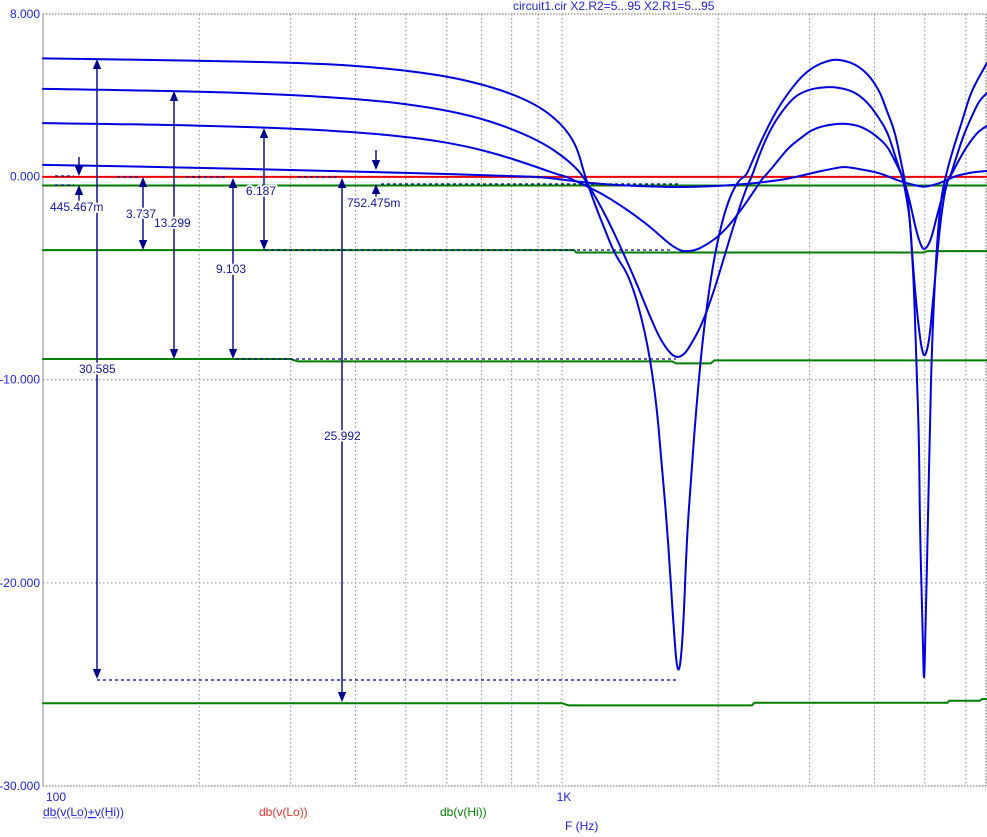 The image size is (987, 837). I want to click on measure-label: 13.299, so click(172, 223).